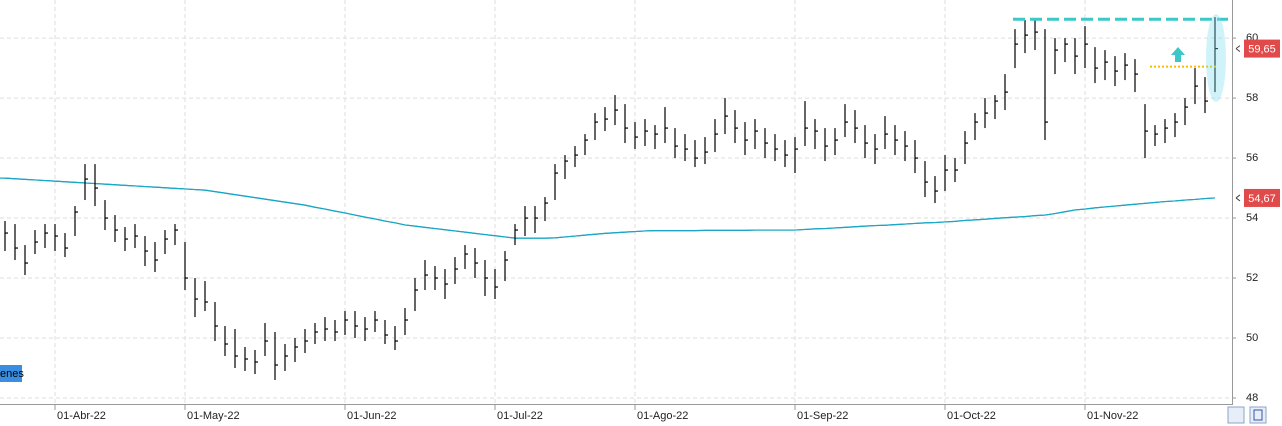 This screenshot has height=426, width=1282. Describe the element at coordinates (662, 416) in the screenshot. I see `x-tick-label: 01-Ago-22` at that location.